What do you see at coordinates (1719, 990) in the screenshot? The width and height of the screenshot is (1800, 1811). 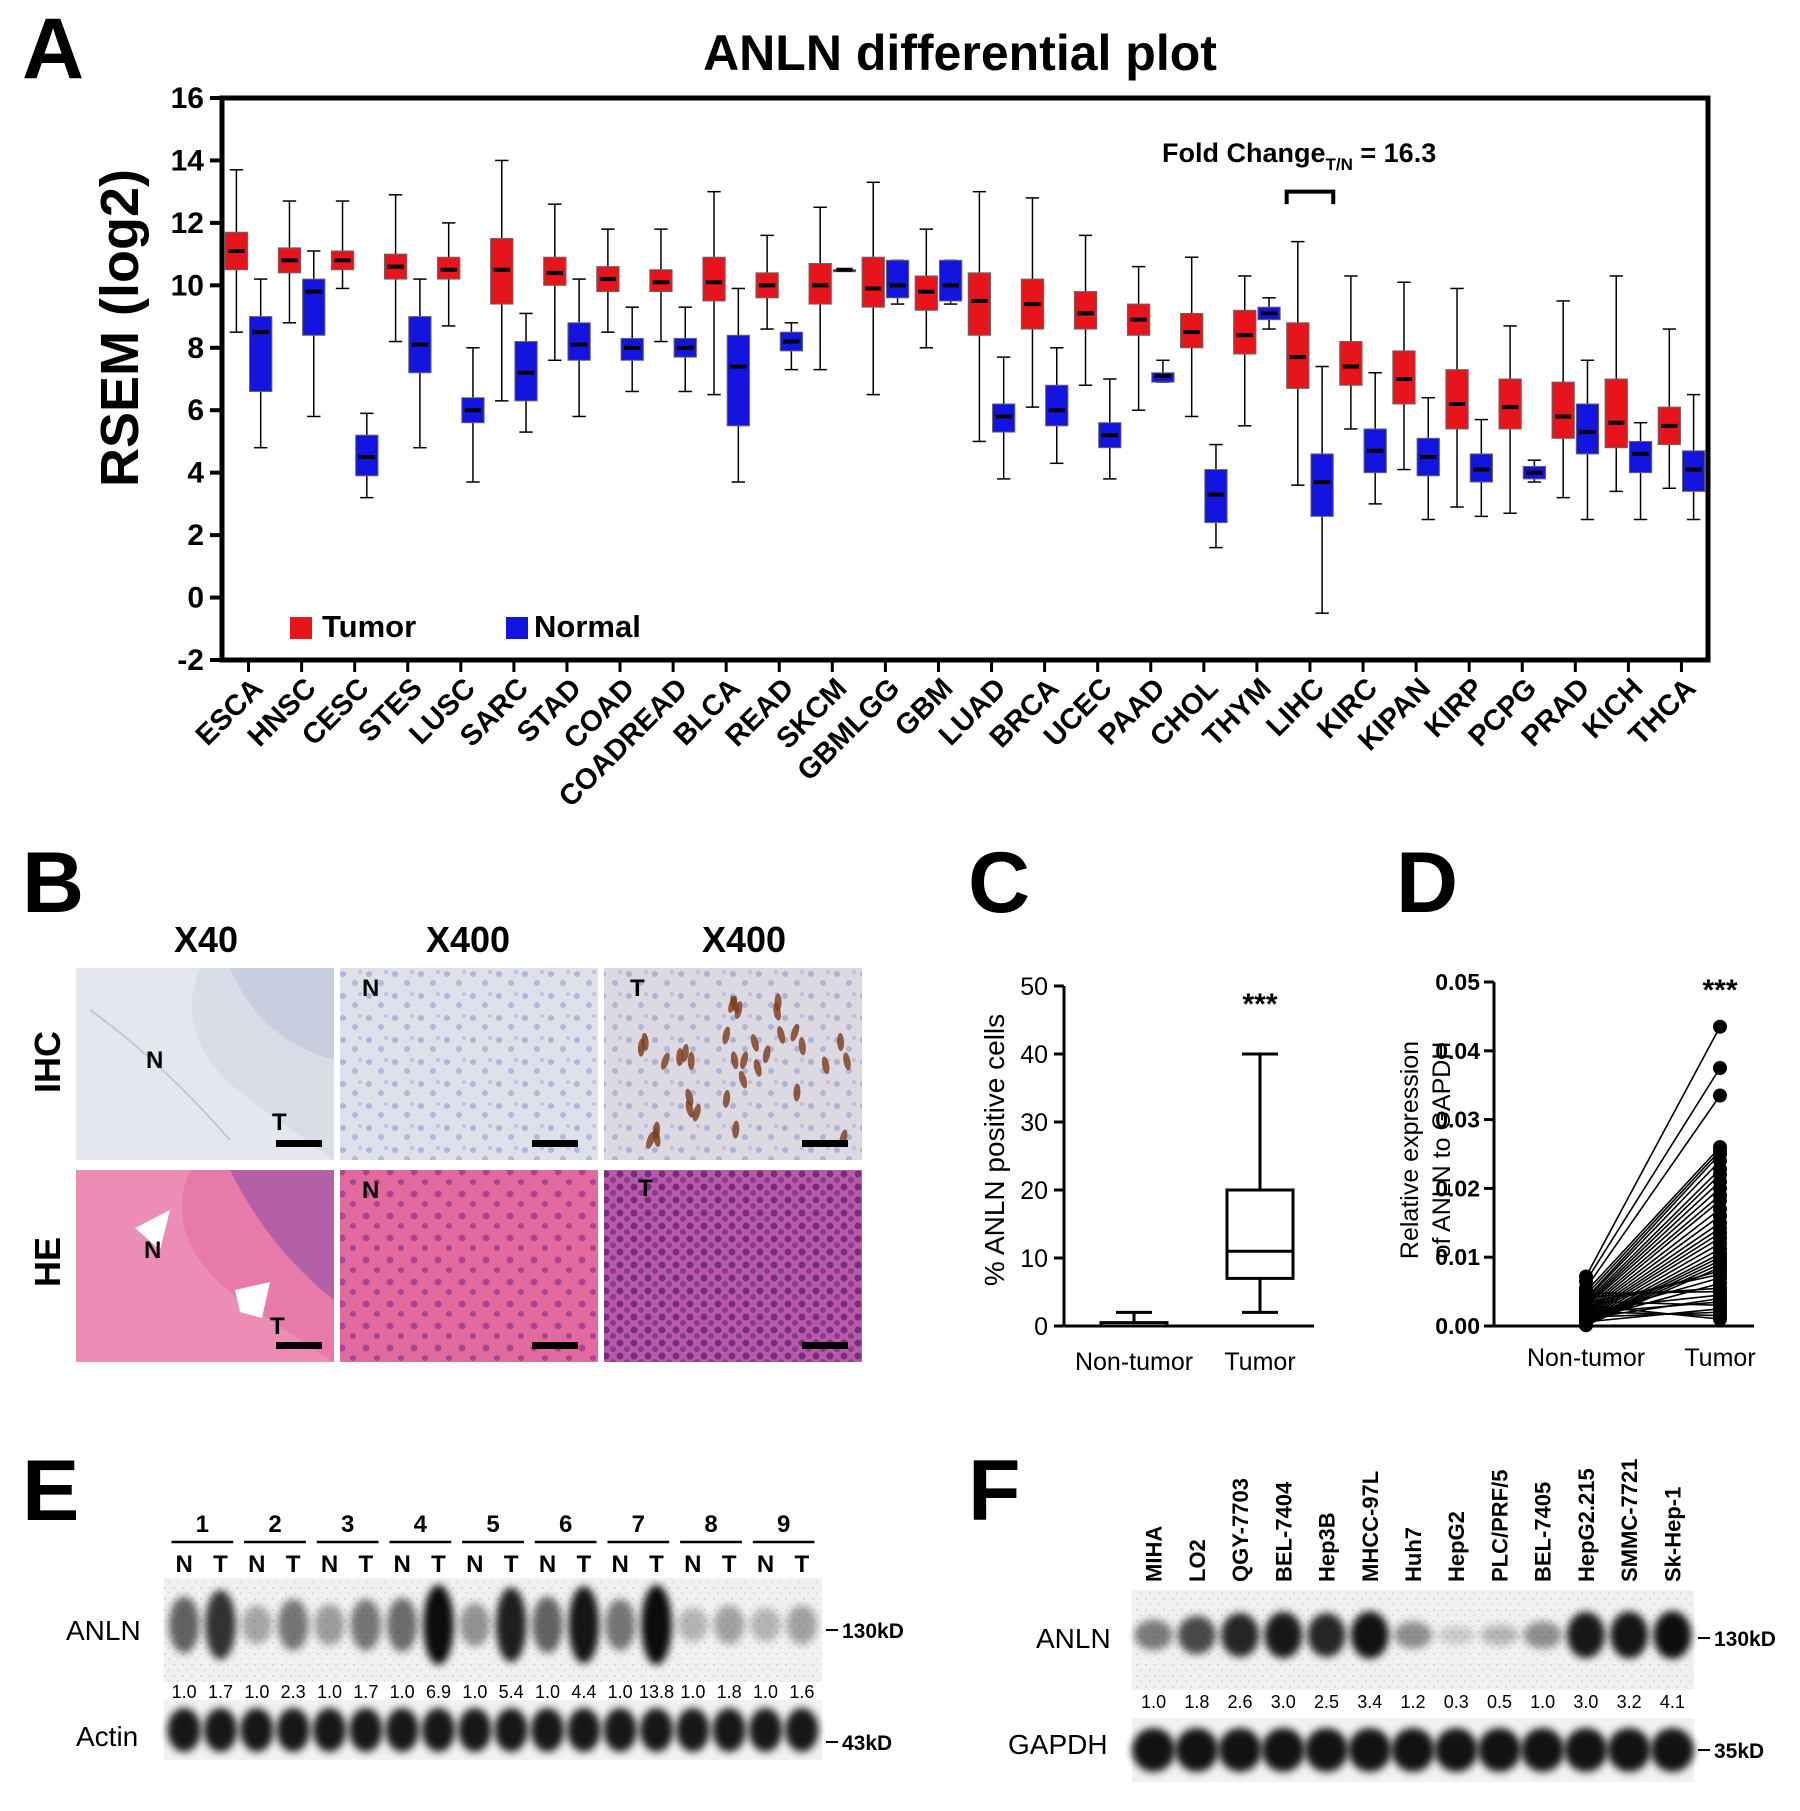 I see `significance-marker: ***` at bounding box center [1719, 990].